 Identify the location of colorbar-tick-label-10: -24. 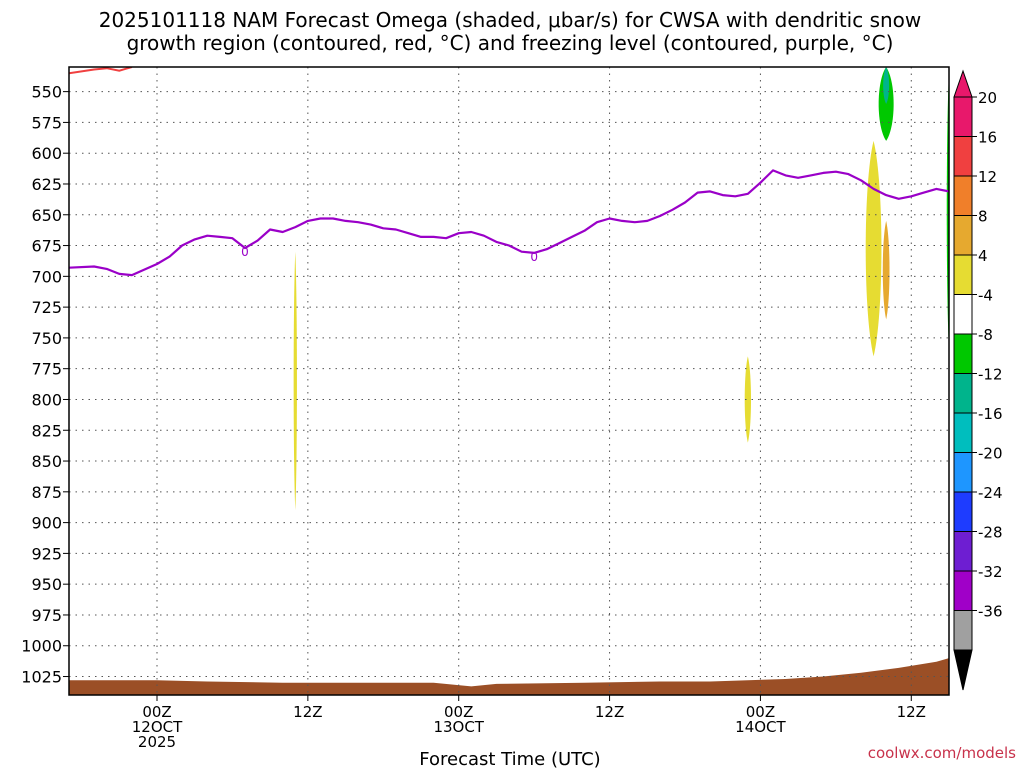
(990, 493).